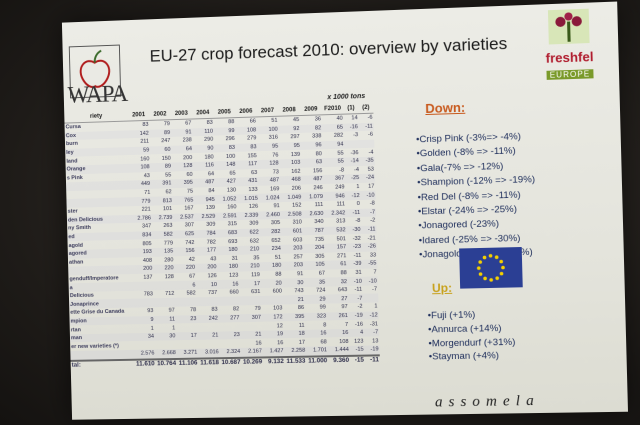 The width and height of the screenshot is (640, 425). I want to click on assomela-text: assomela, so click(487, 402).